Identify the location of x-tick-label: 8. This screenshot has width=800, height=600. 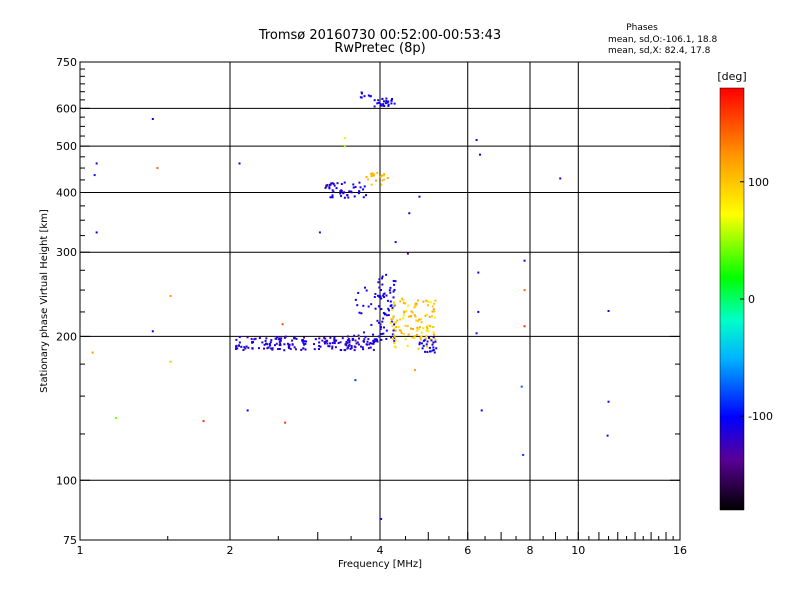
(530, 550).